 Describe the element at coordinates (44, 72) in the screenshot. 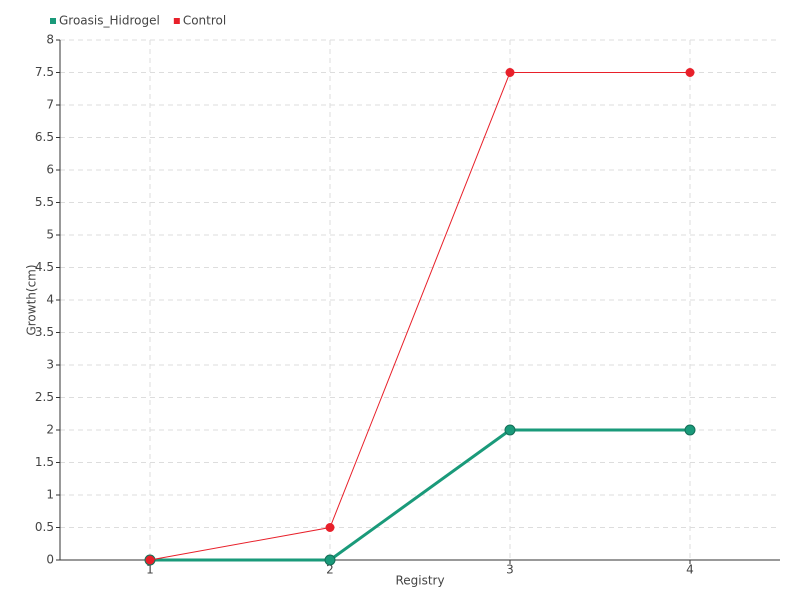

I see `y-tick-label: 7.5` at that location.